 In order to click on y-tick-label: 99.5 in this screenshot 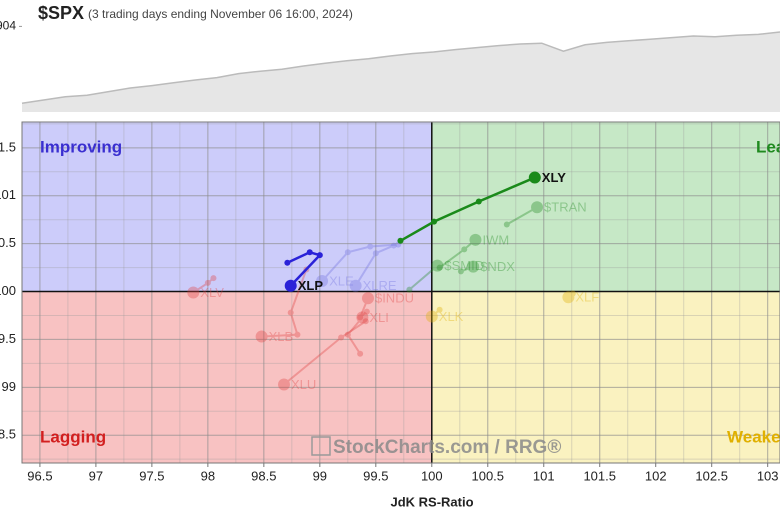, I will do `click(8, 338)`.